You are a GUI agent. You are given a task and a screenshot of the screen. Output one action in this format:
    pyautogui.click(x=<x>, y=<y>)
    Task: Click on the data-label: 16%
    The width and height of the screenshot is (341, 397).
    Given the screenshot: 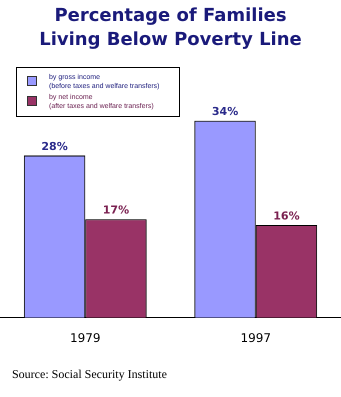 What is the action you would take?
    pyautogui.click(x=286, y=215)
    